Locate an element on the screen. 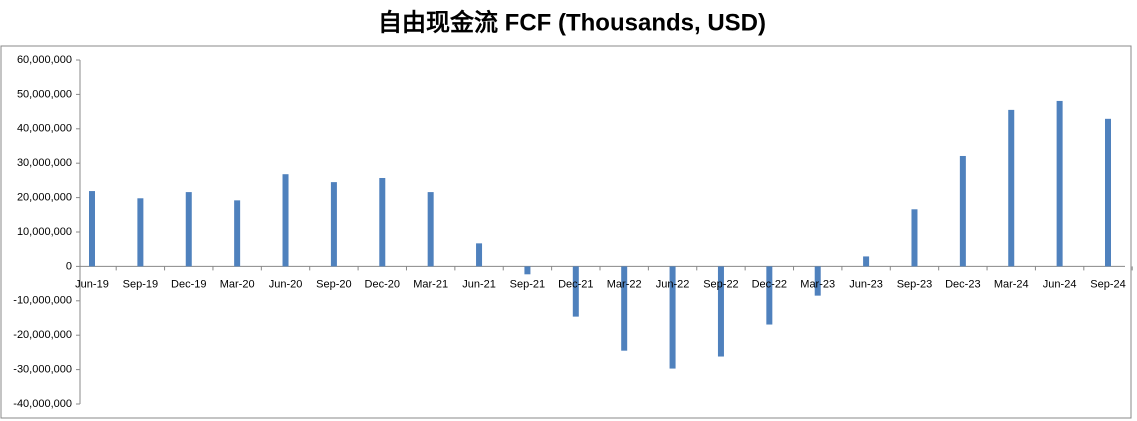  y-tick-label: -30,000,000 is located at coordinates (42, 370).